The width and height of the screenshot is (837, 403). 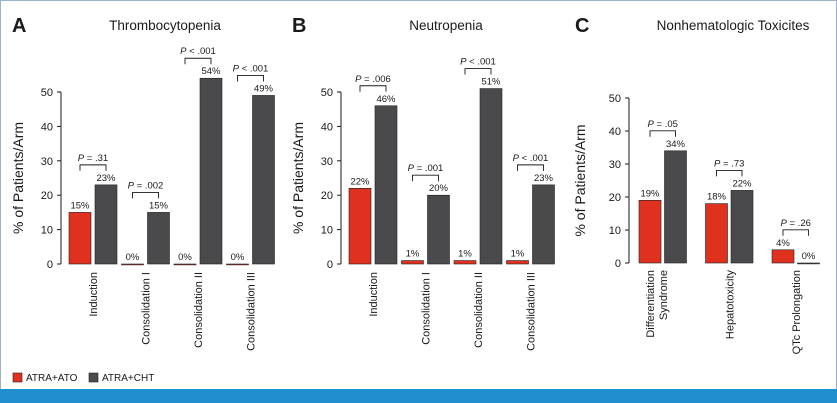 What do you see at coordinates (19, 26) in the screenshot?
I see `panel-letter: A` at bounding box center [19, 26].